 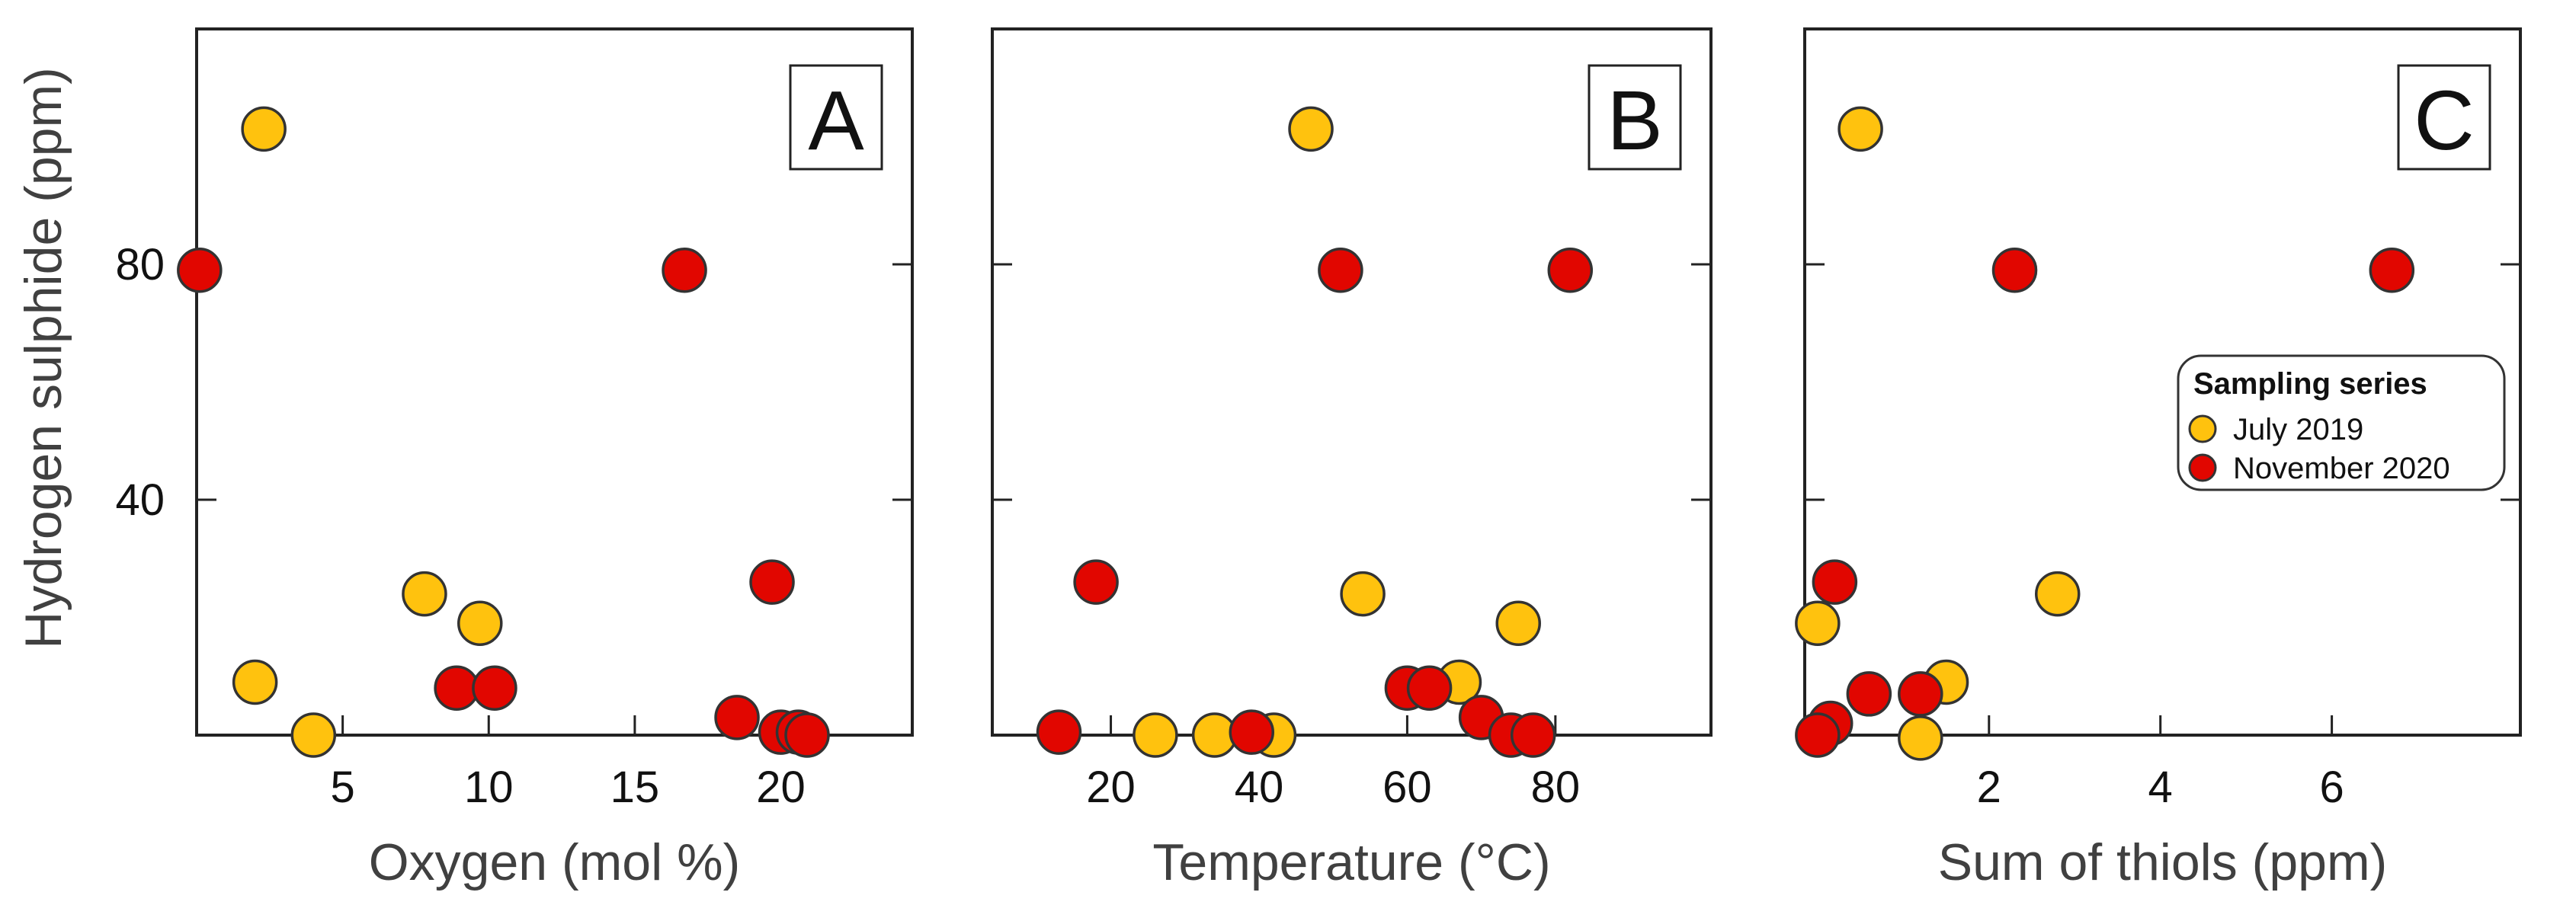 I want to click on legend-title: Sampling series, so click(x=2310, y=384).